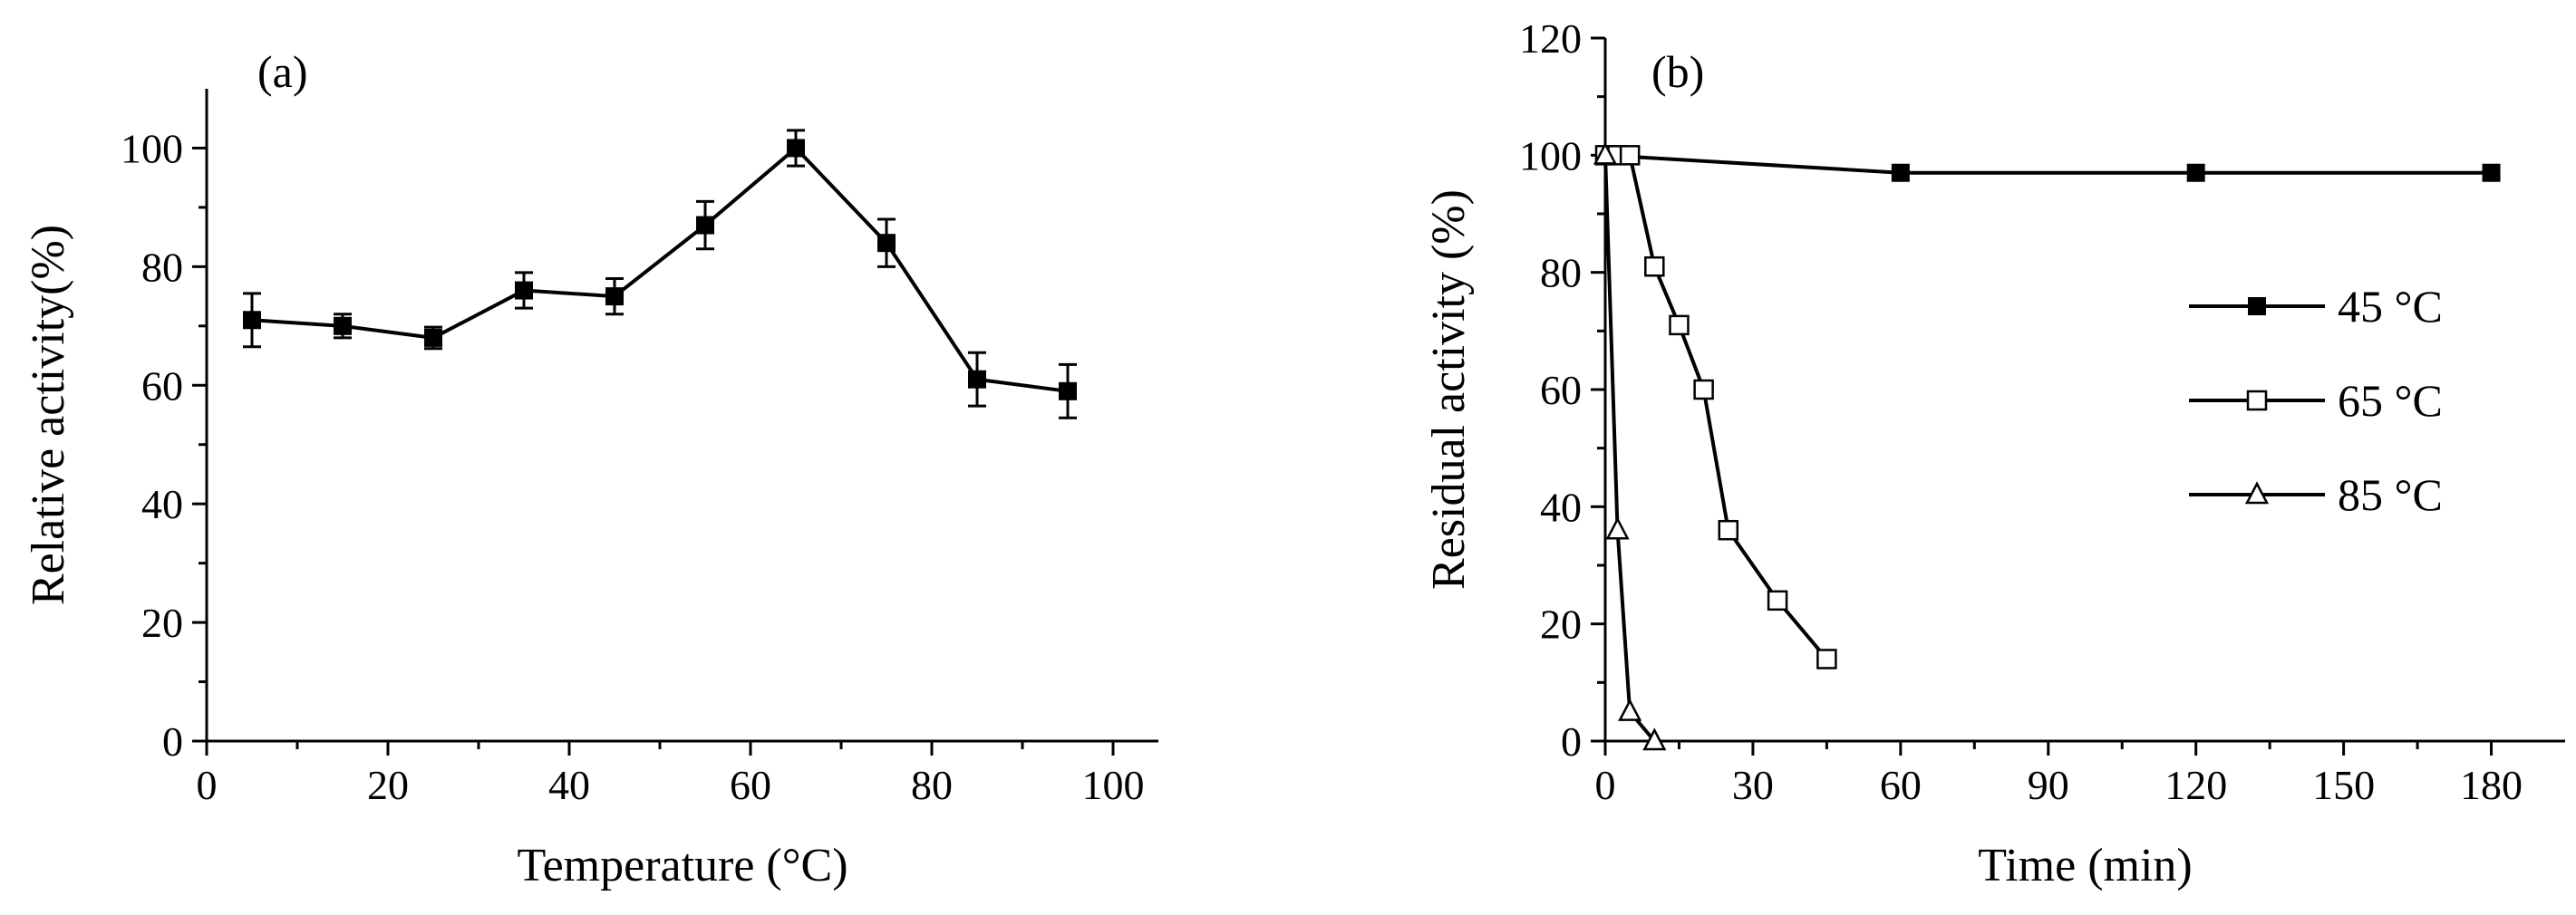 The image size is (2576, 915). I want to click on y-tick-label: 120, so click(1550, 38).